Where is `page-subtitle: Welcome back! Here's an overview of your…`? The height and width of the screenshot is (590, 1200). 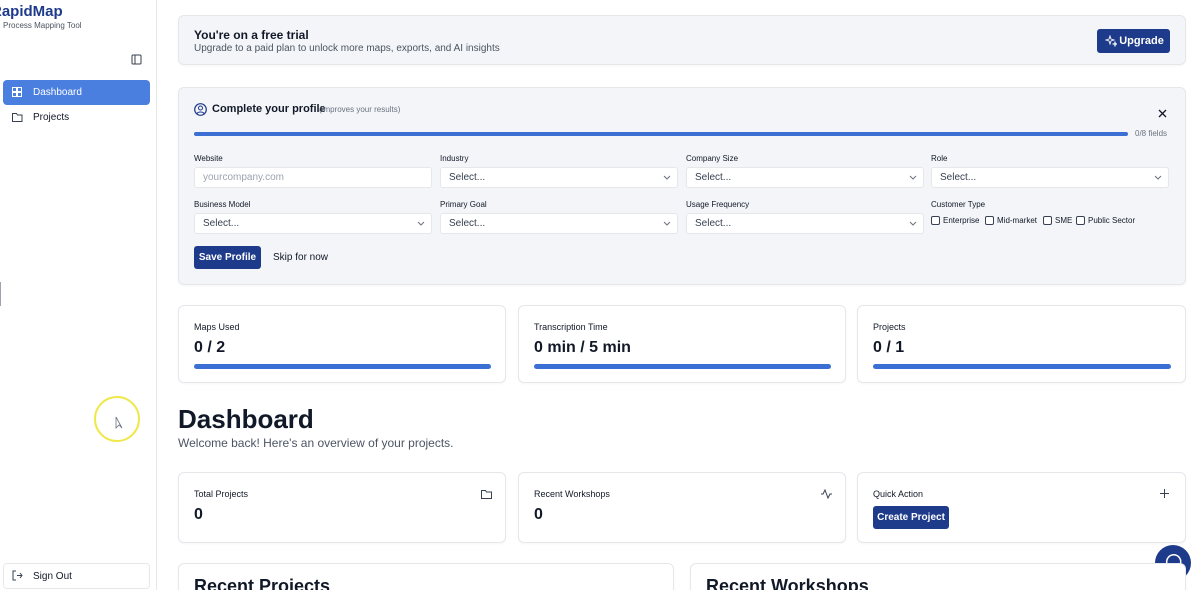 page-subtitle: Welcome back! Here's an overview of your… is located at coordinates (316, 443).